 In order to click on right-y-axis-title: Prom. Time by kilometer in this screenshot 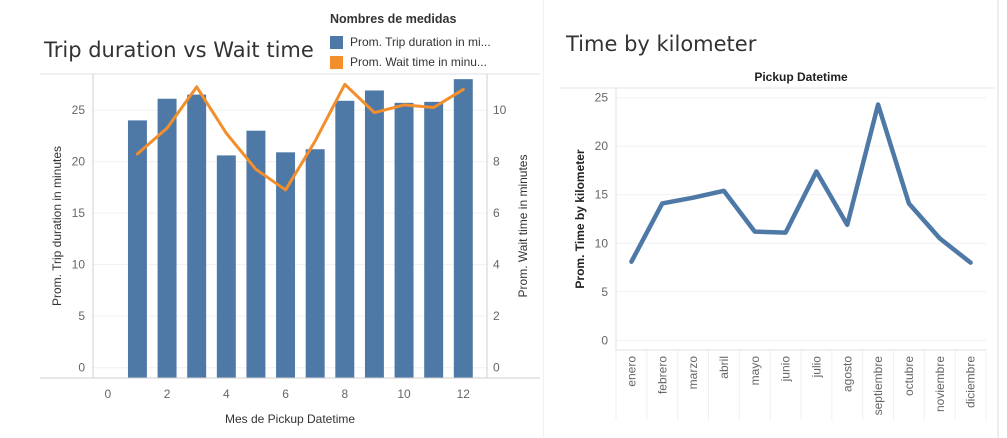, I will do `click(580, 218)`.